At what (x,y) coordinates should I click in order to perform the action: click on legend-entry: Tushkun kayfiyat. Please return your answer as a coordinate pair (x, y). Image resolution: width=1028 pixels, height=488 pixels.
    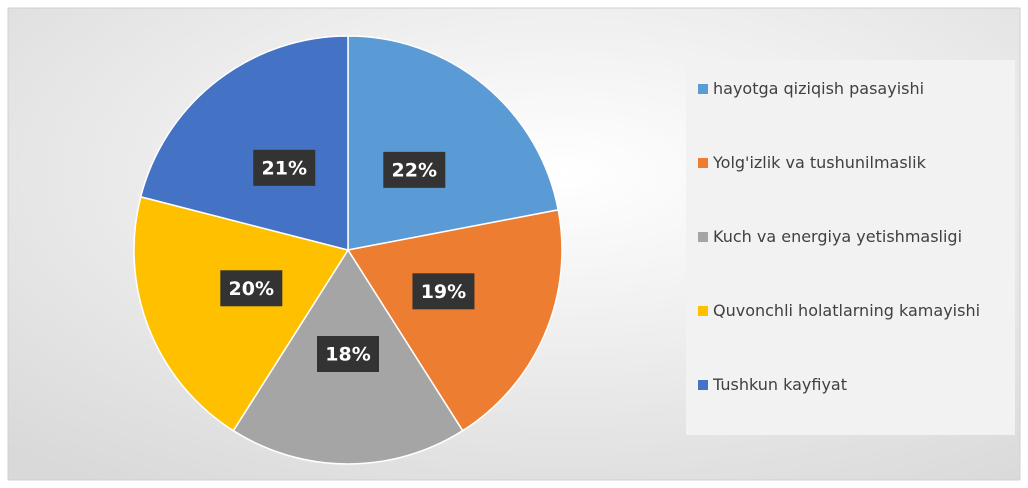
    Looking at the image, I should click on (852, 409).